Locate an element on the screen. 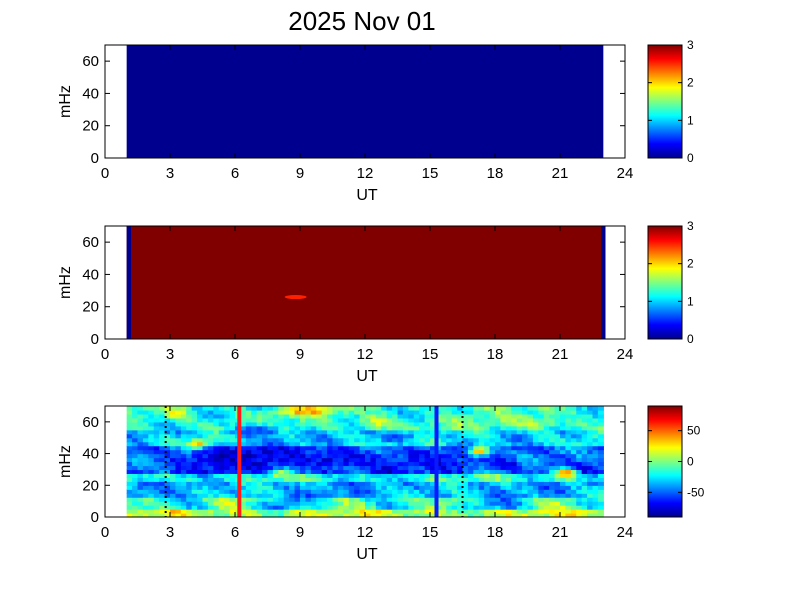 The width and height of the screenshot is (801, 600). feature-spot is located at coordinates (295, 297).